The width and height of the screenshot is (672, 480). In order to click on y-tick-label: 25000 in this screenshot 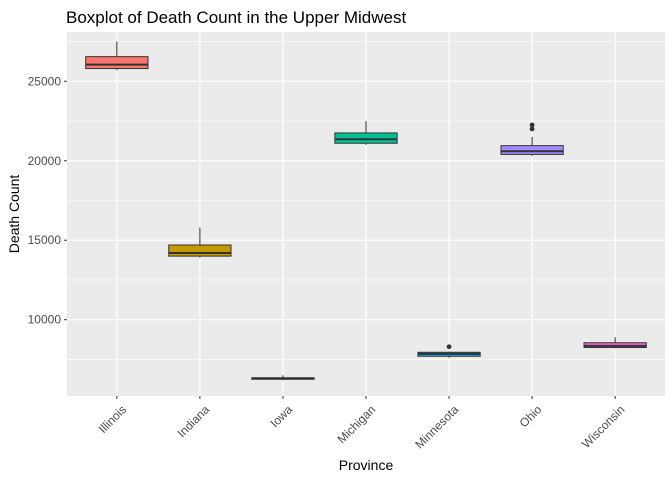, I will do `click(45, 81)`.